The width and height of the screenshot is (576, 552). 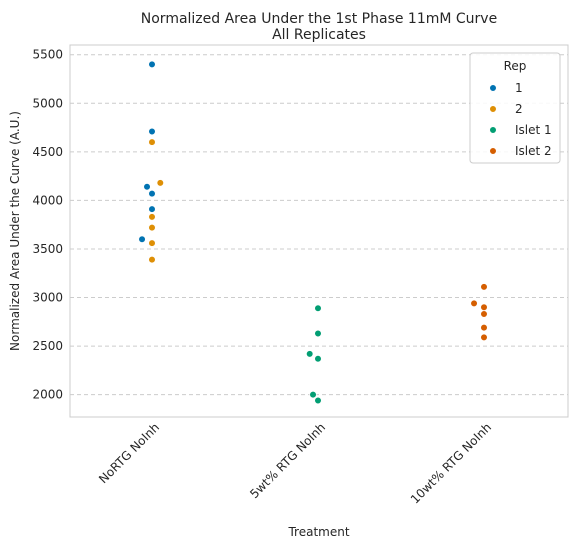 I want to click on y-axis-label: Normalized Area Under the Curve (A.U.), so click(x=15, y=231).